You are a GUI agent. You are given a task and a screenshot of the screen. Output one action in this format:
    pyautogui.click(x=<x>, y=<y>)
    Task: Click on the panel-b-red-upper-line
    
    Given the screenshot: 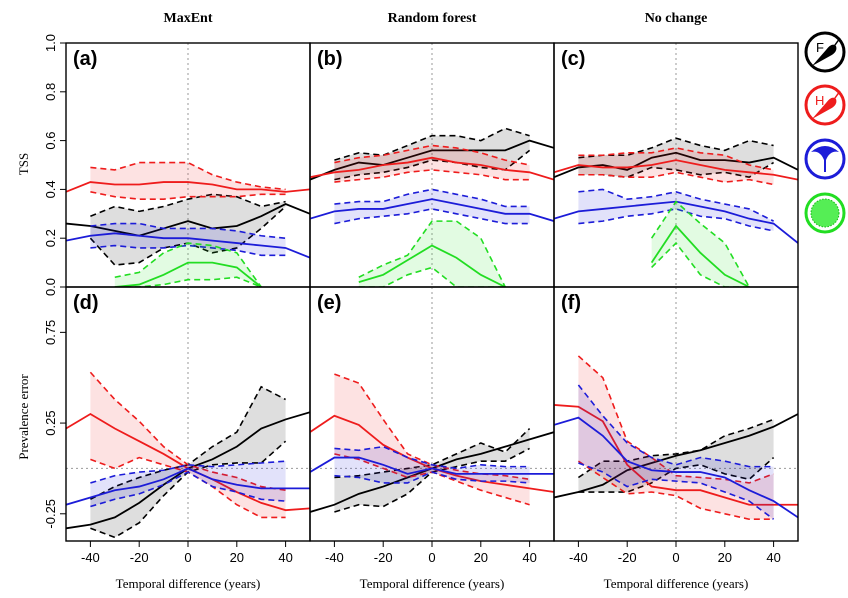 What is the action you would take?
    pyautogui.click(x=432, y=155)
    